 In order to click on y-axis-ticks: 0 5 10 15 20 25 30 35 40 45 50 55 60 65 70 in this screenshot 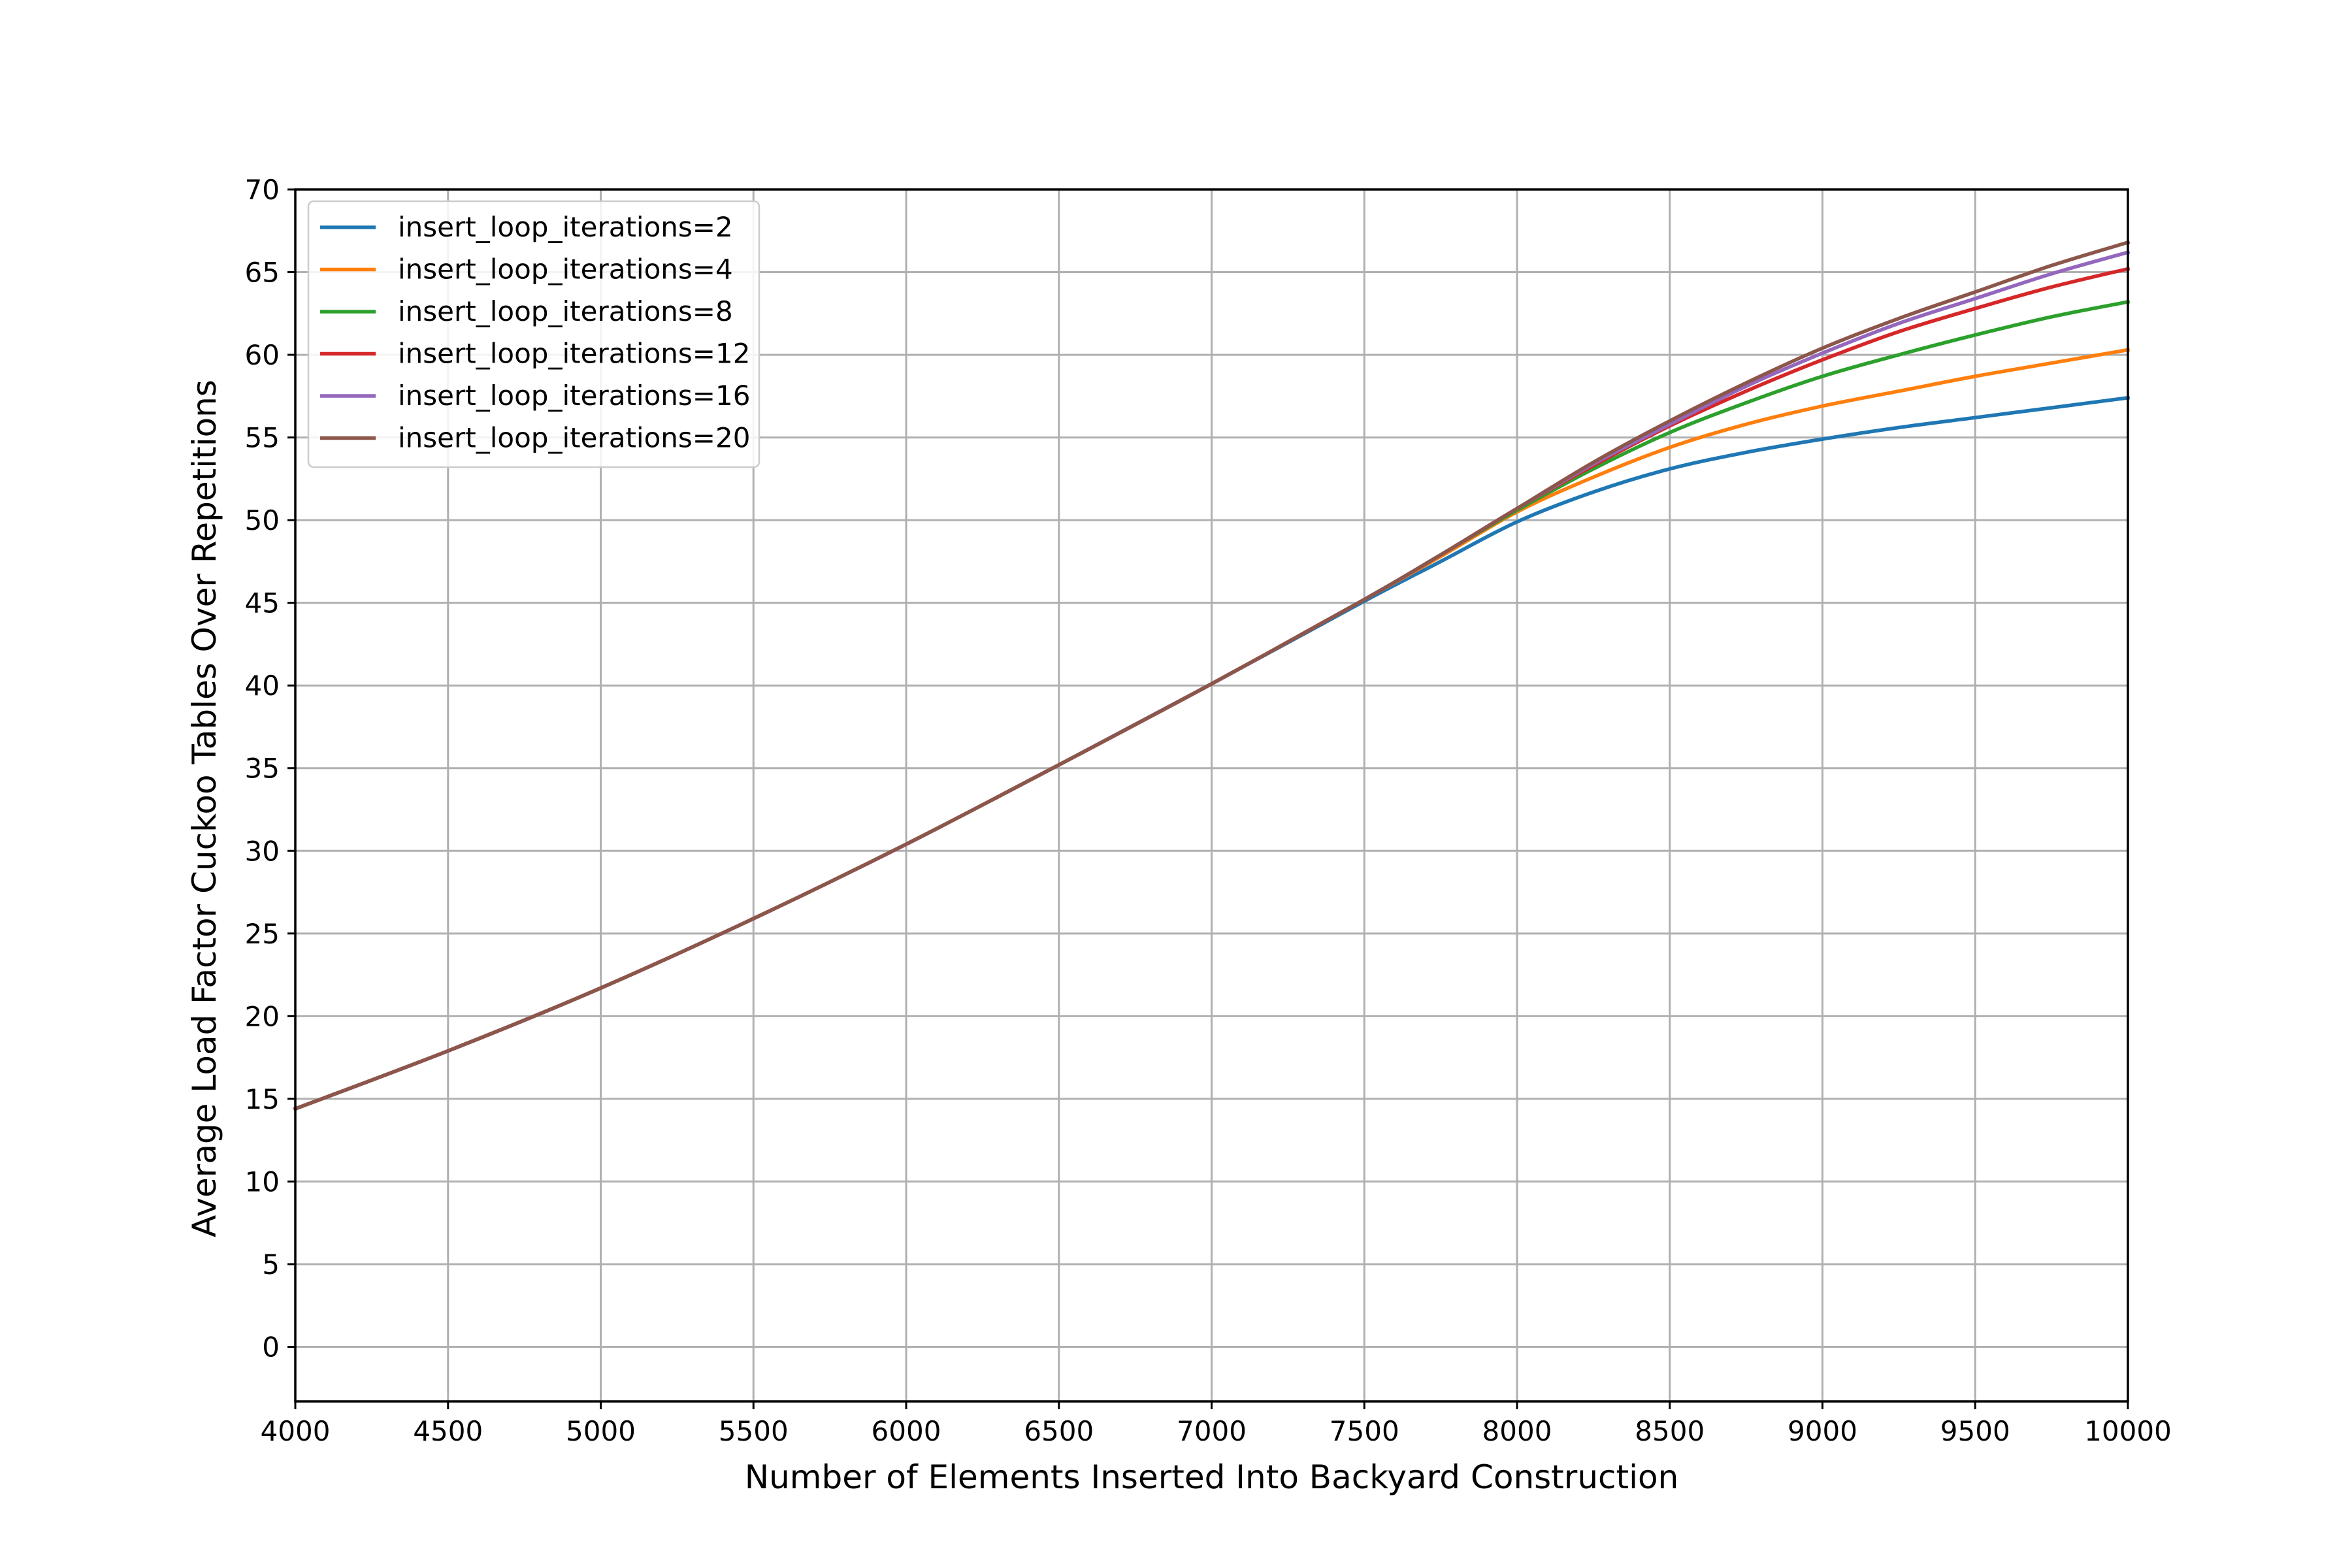, I will do `click(270, 768)`.